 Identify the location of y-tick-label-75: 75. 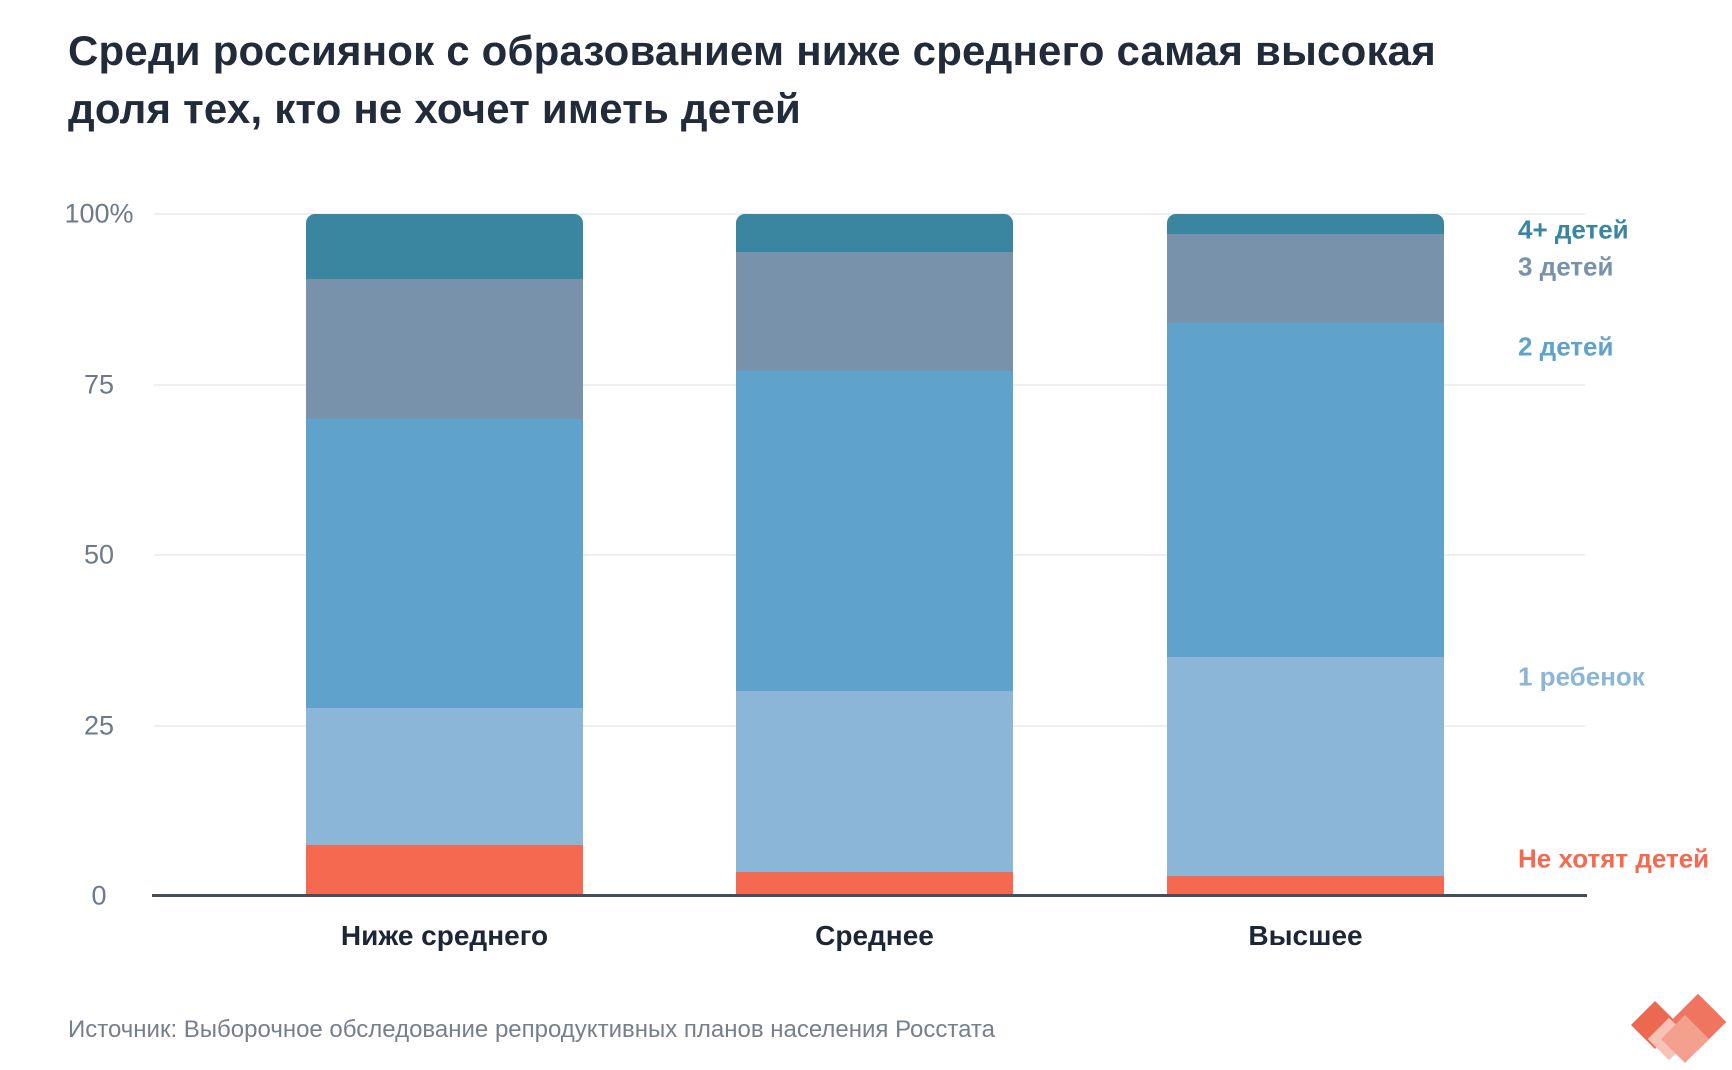
(99, 384).